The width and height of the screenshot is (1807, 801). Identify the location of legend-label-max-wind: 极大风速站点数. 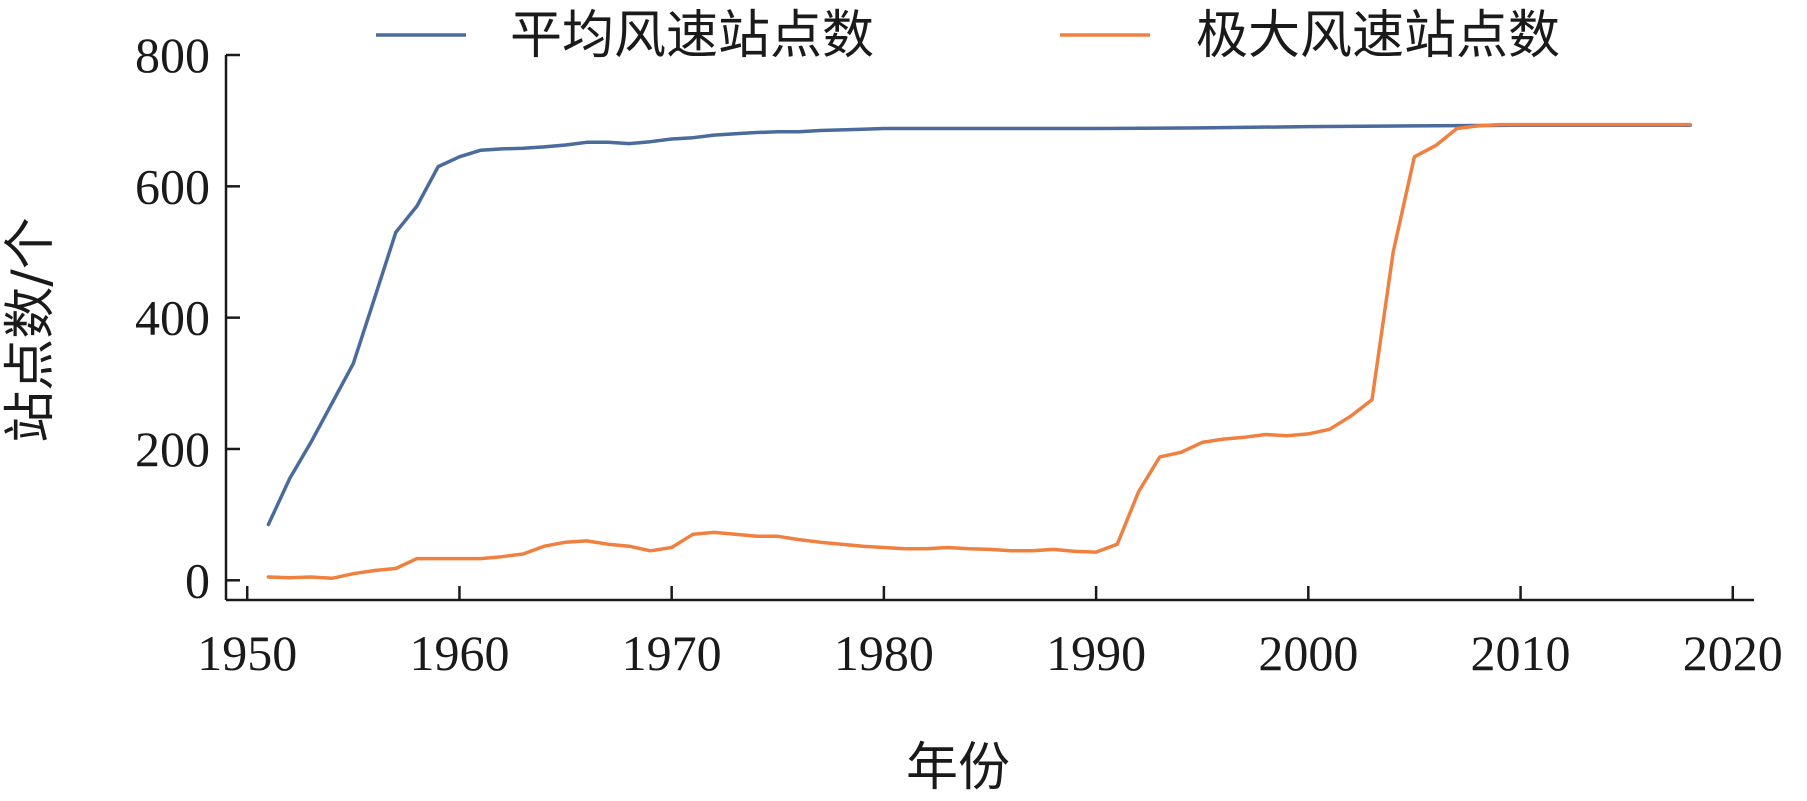
(1378, 36).